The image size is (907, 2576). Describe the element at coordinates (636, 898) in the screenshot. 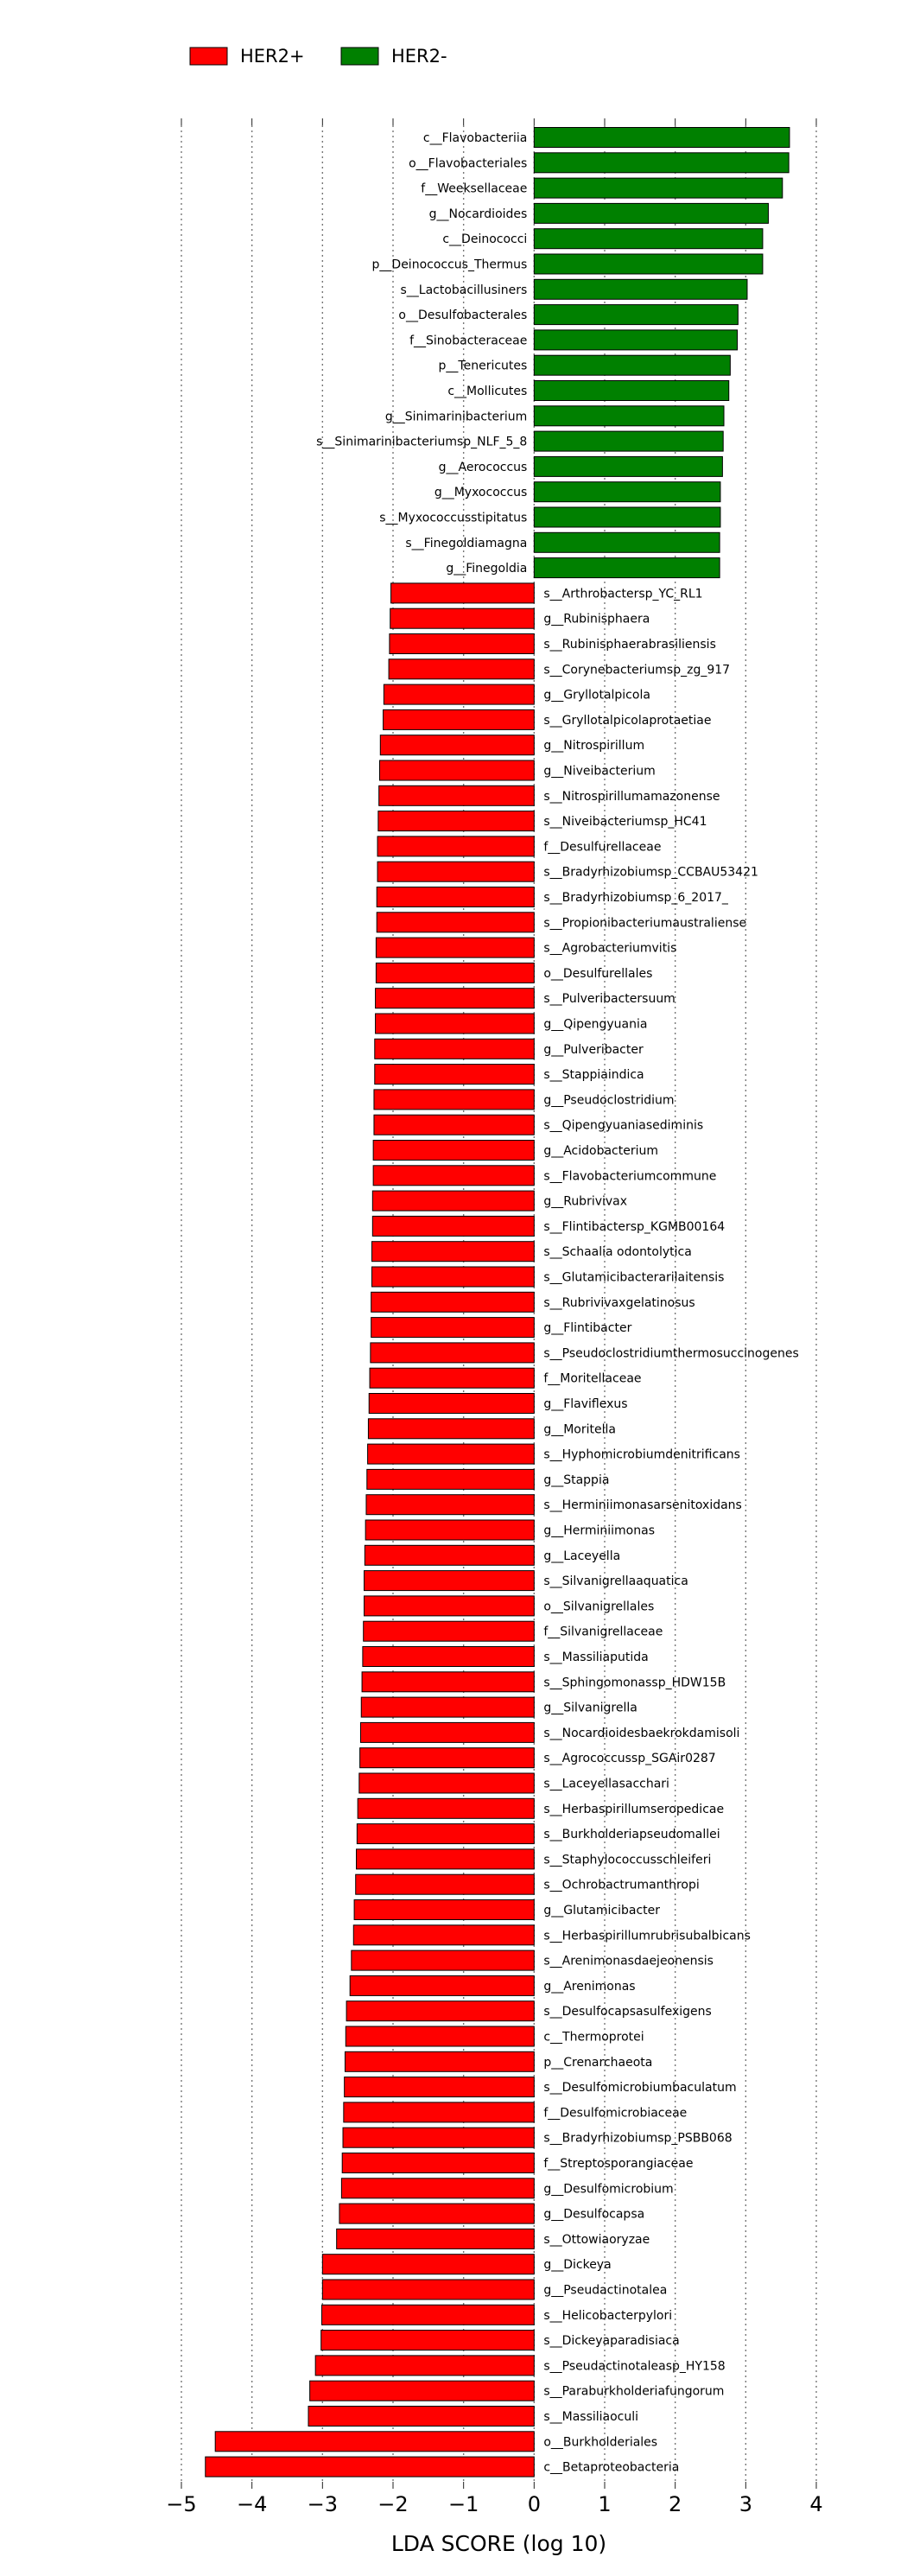

I see `category-label: s__Bradyrhizobiumsp_6_2017_` at that location.